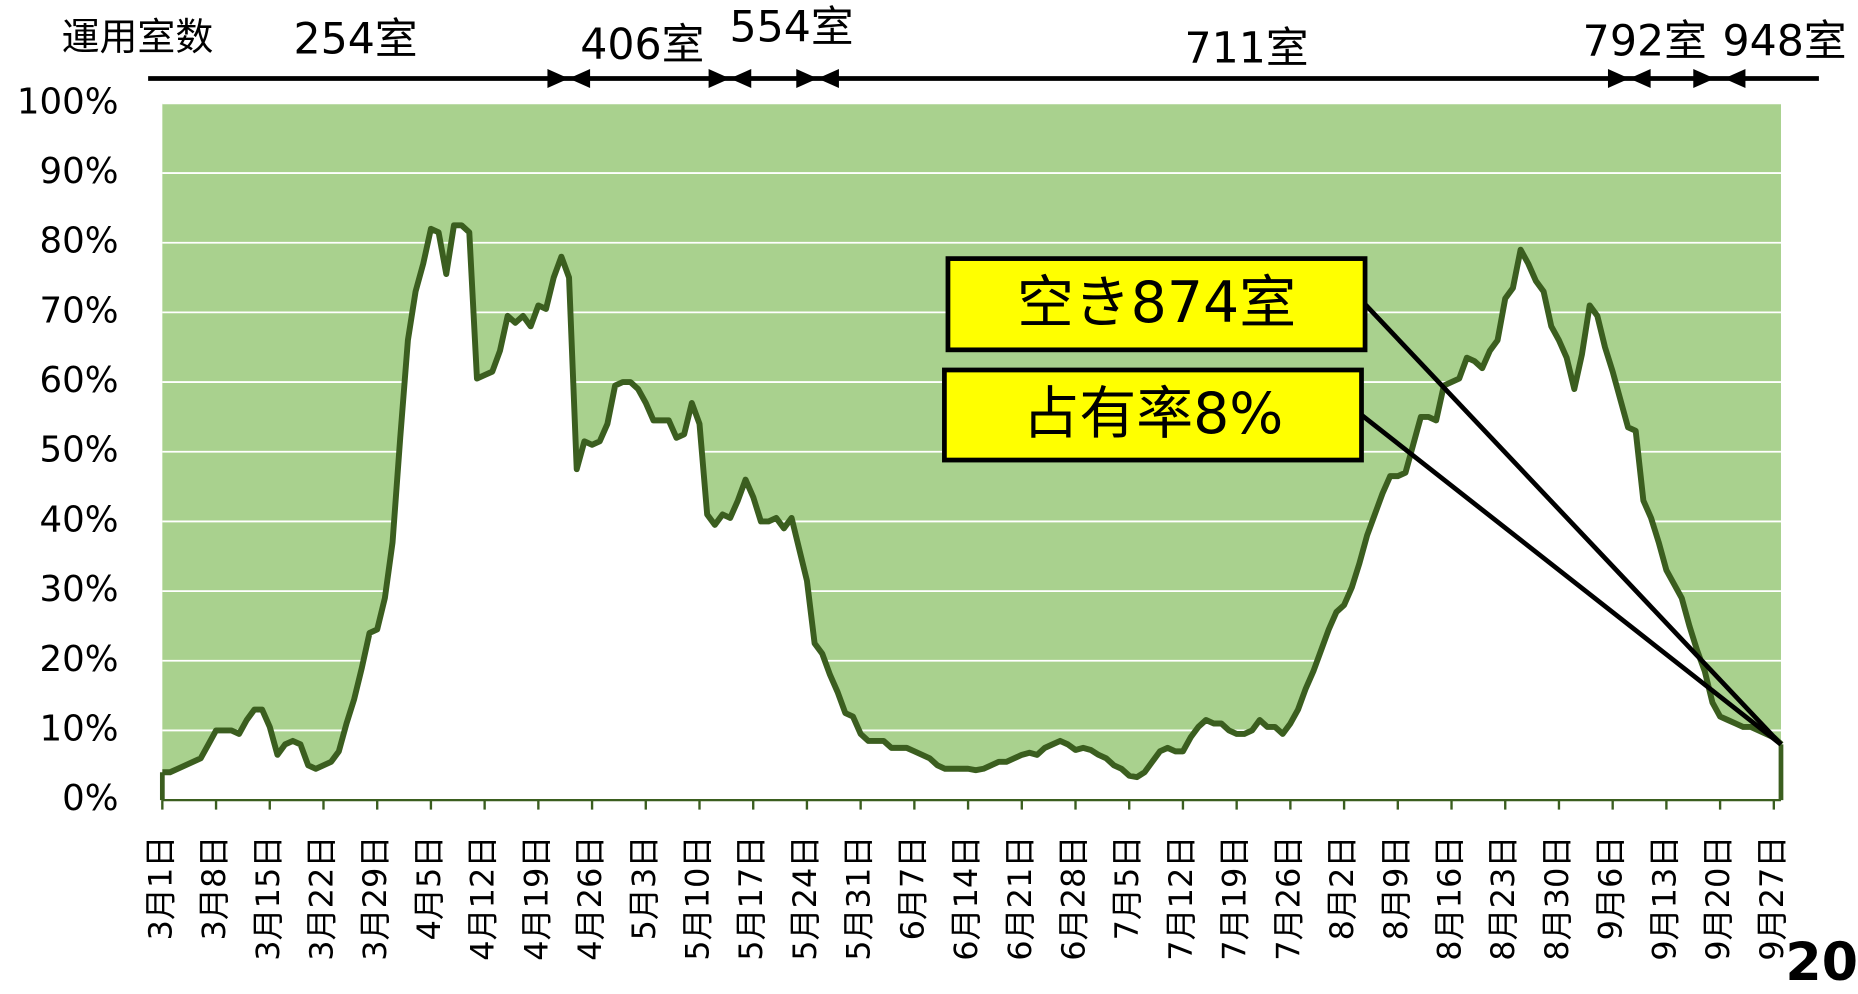 The width and height of the screenshot is (1858, 994). Describe the element at coordinates (642, 45) in the screenshot. I see `room-count: 406室` at that location.